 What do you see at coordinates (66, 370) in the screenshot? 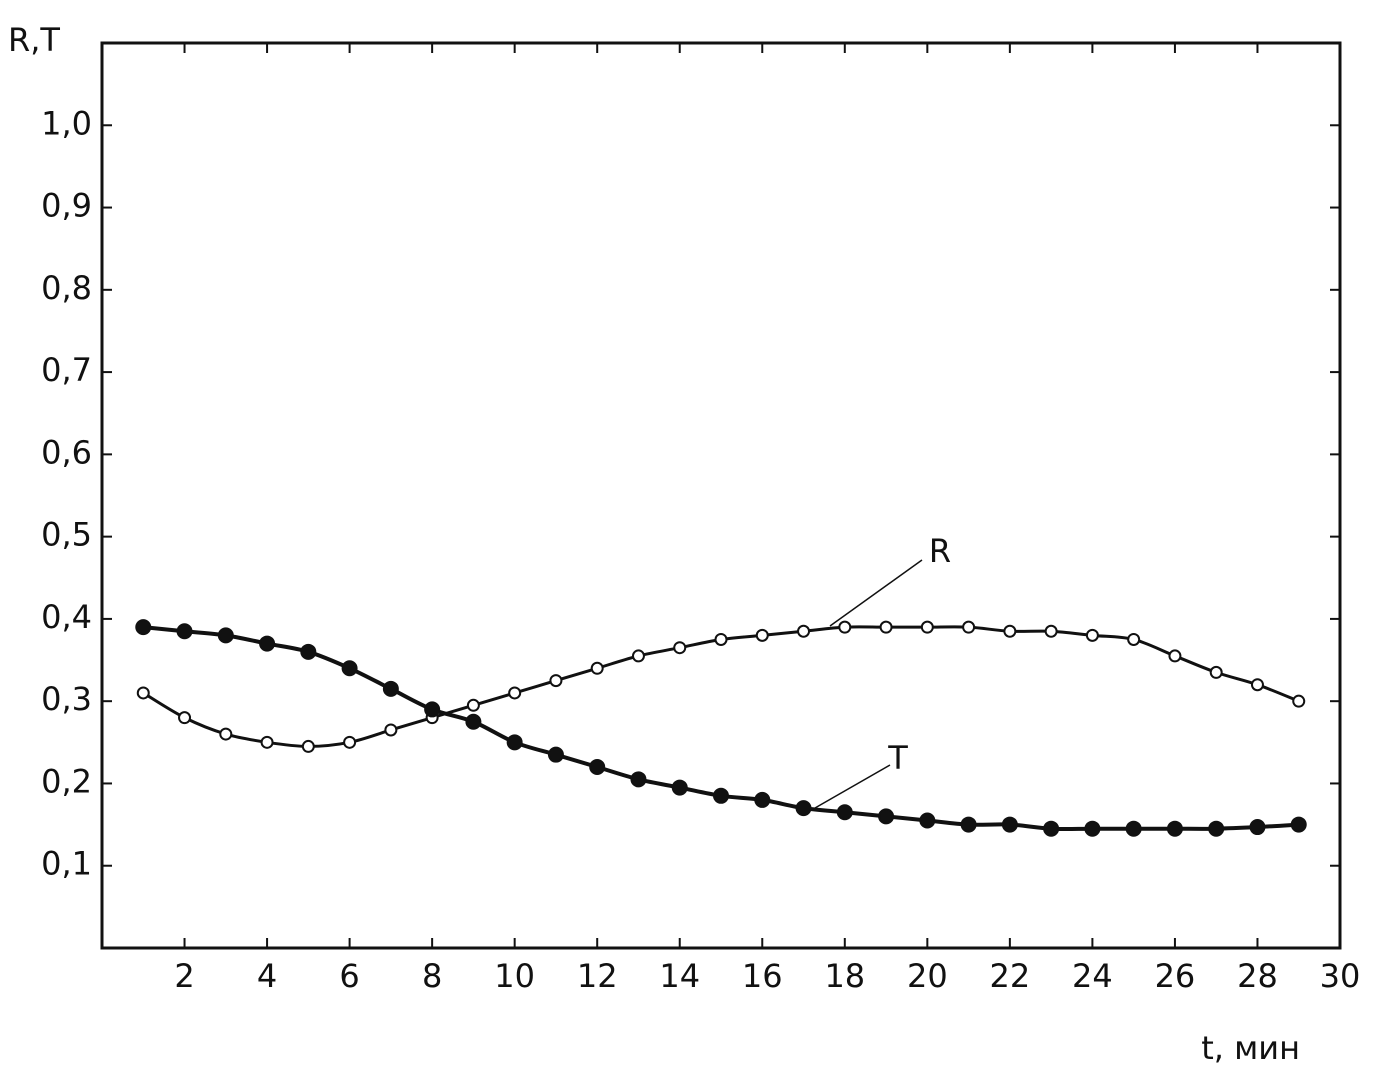
I see `y-tick-label: 0,7` at bounding box center [66, 370].